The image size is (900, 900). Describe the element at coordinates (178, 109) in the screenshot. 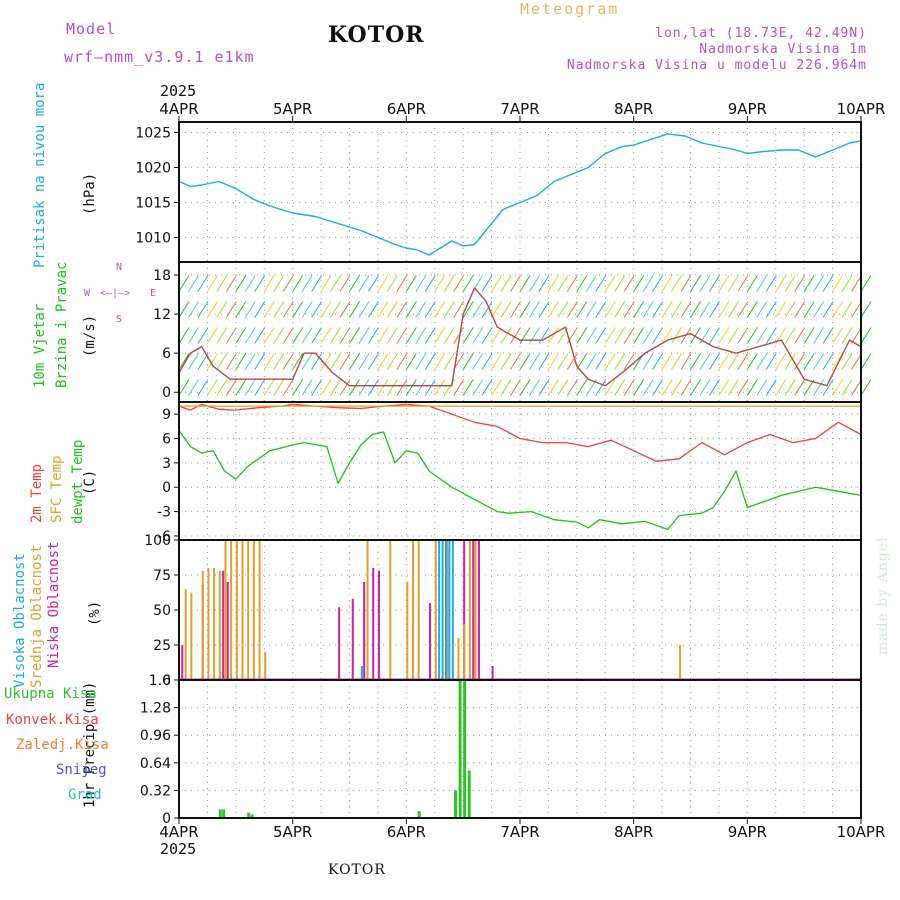

I see `top-day-label: 4APR` at that location.